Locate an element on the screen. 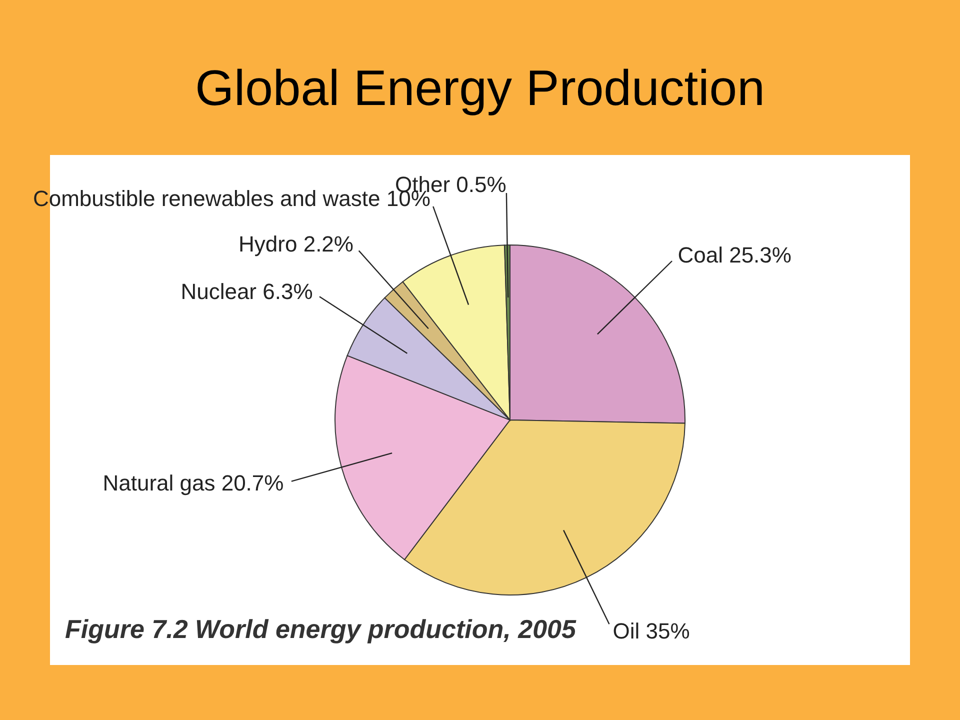 The image size is (960, 720). slice-label: Natural gas 20.7% is located at coordinates (193, 483).